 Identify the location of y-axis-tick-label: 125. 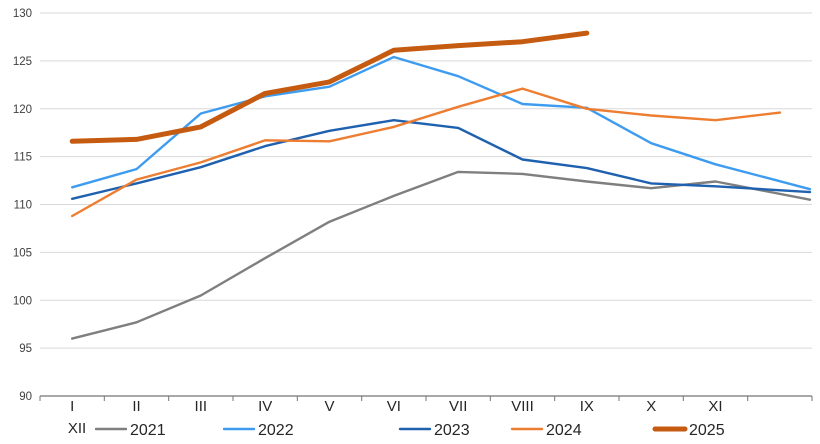
(22, 62).